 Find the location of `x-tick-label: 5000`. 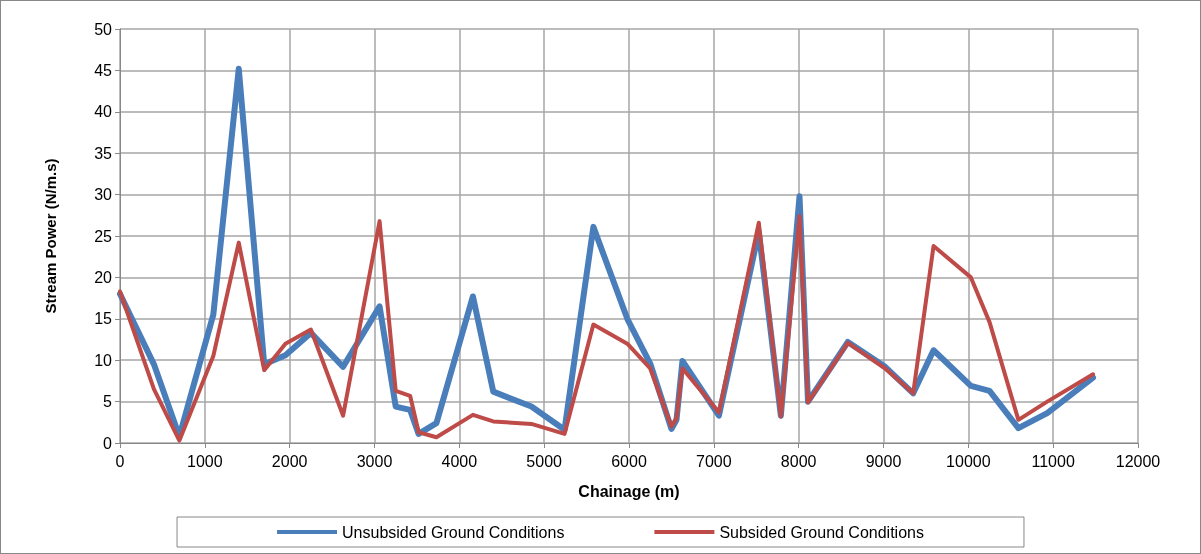

x-tick-label: 5000 is located at coordinates (544, 461).